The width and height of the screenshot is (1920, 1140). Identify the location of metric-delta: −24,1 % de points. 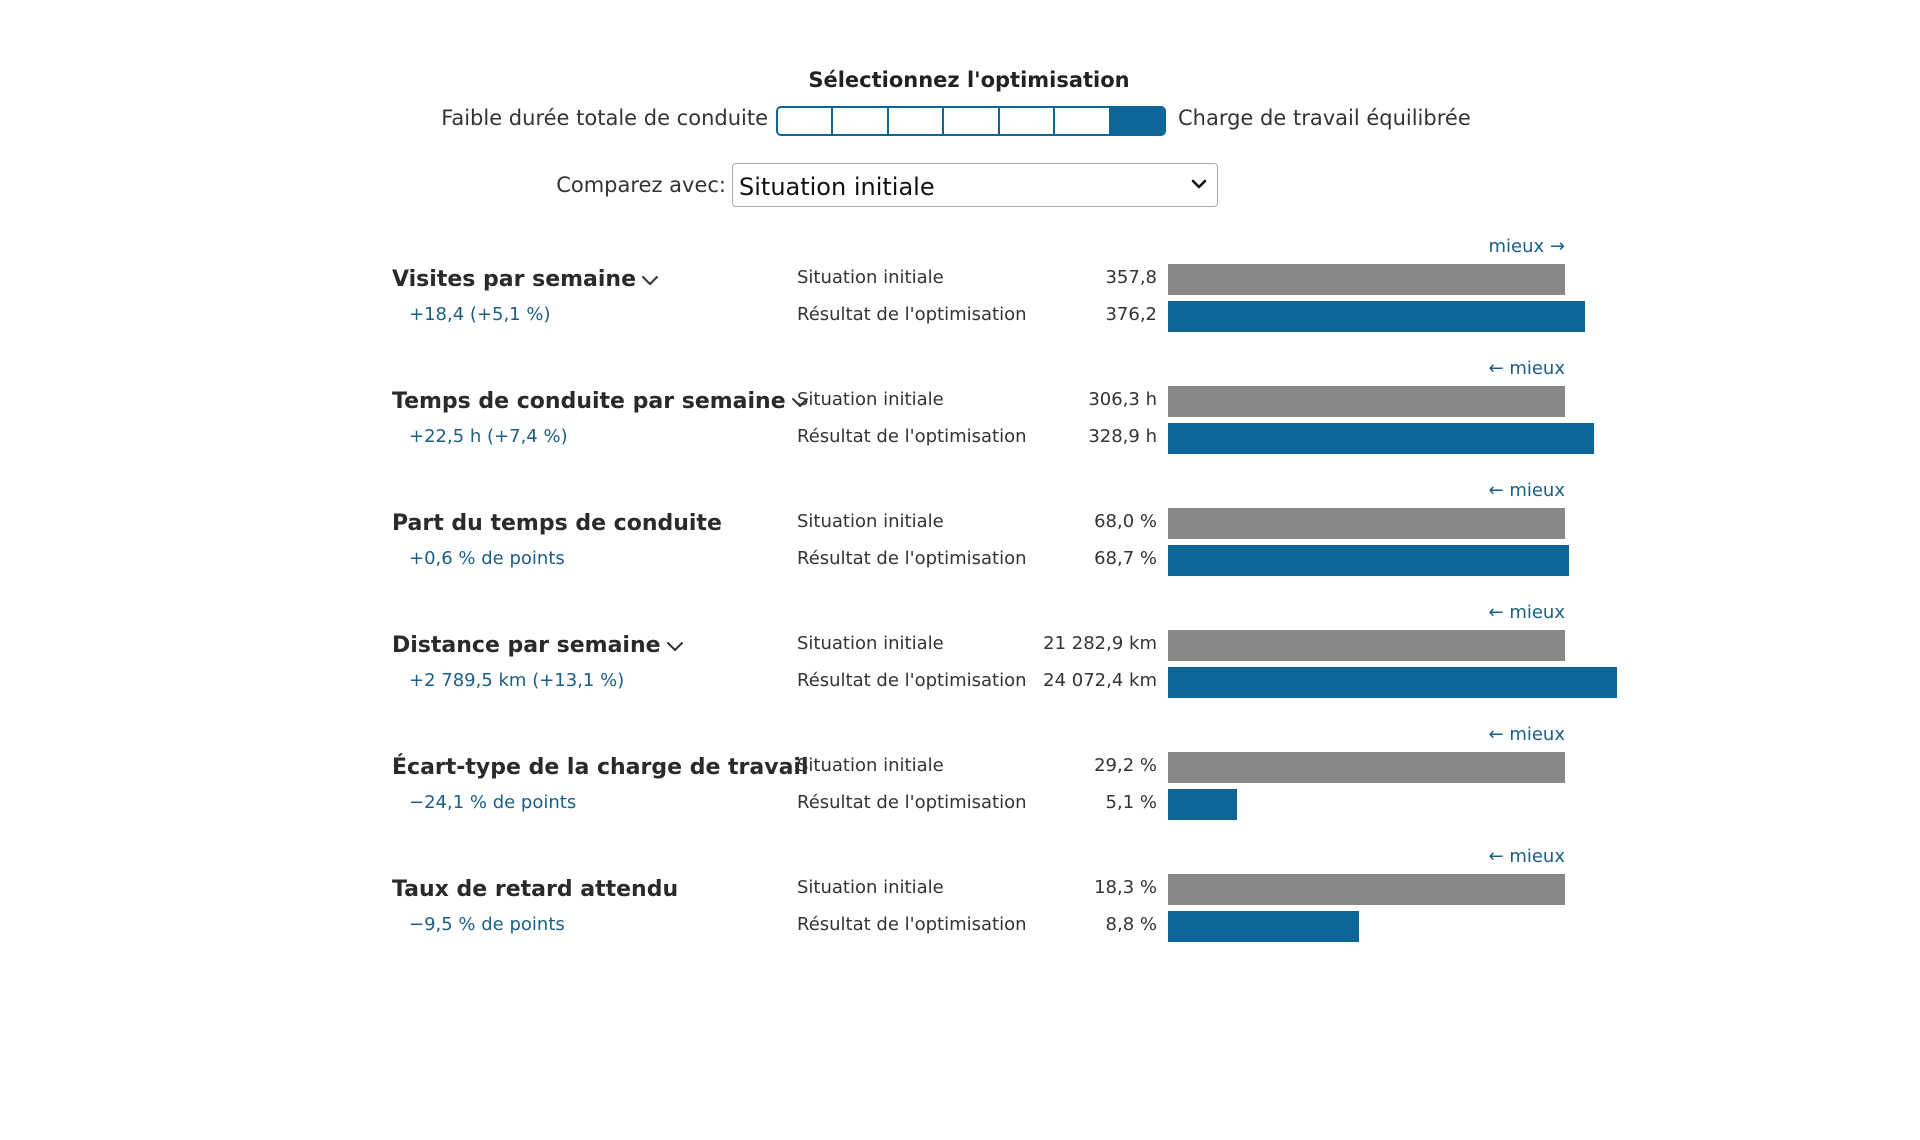
(493, 802).